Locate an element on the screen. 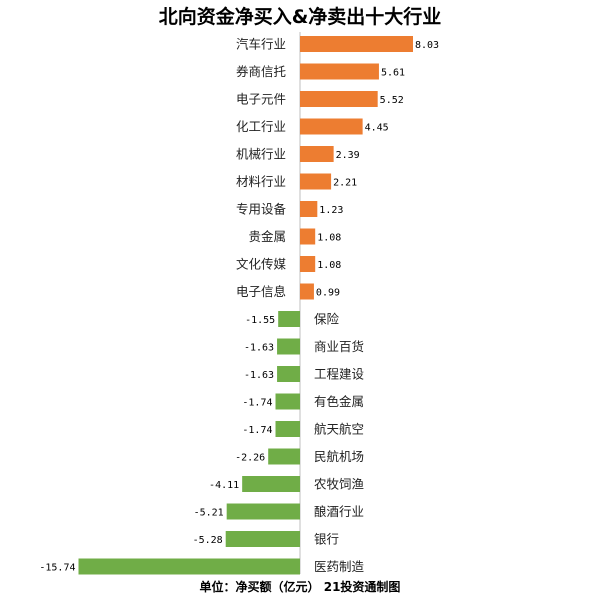 The image size is (600, 600). data-label: -2.26 is located at coordinates (250, 458).